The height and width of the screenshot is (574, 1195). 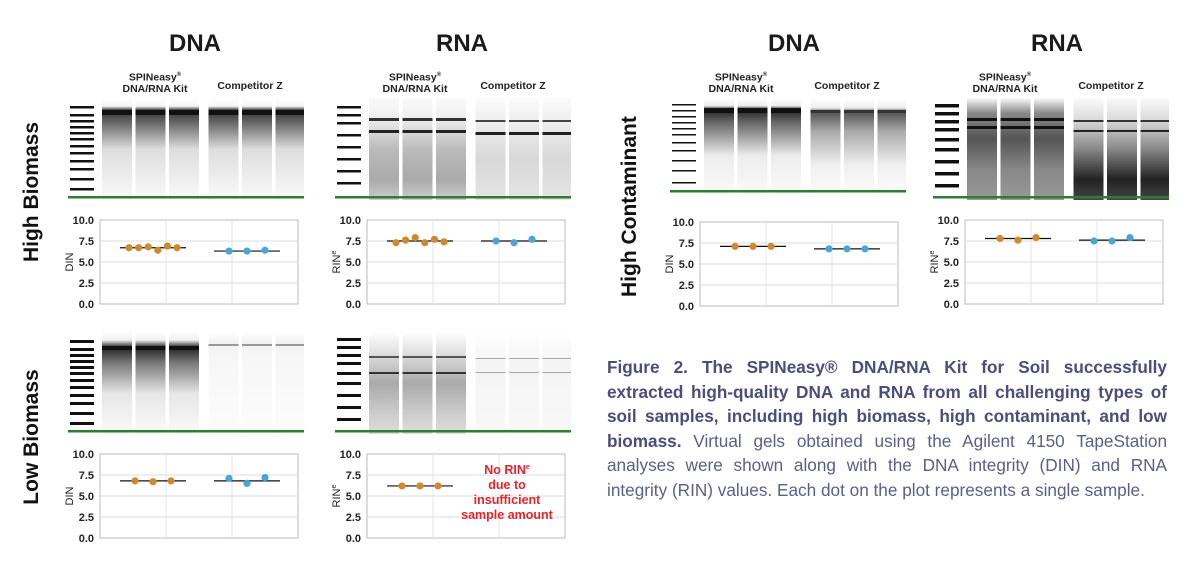 What do you see at coordinates (337, 261) in the screenshot?
I see `axis-label: RINe` at bounding box center [337, 261].